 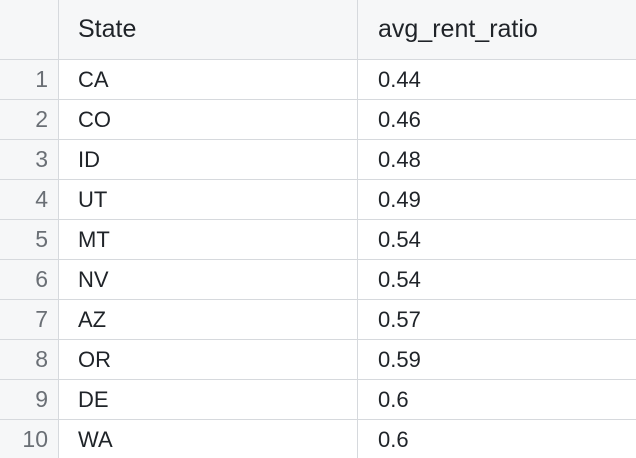 What do you see at coordinates (29, 120) in the screenshot?
I see `row-index: 2` at bounding box center [29, 120].